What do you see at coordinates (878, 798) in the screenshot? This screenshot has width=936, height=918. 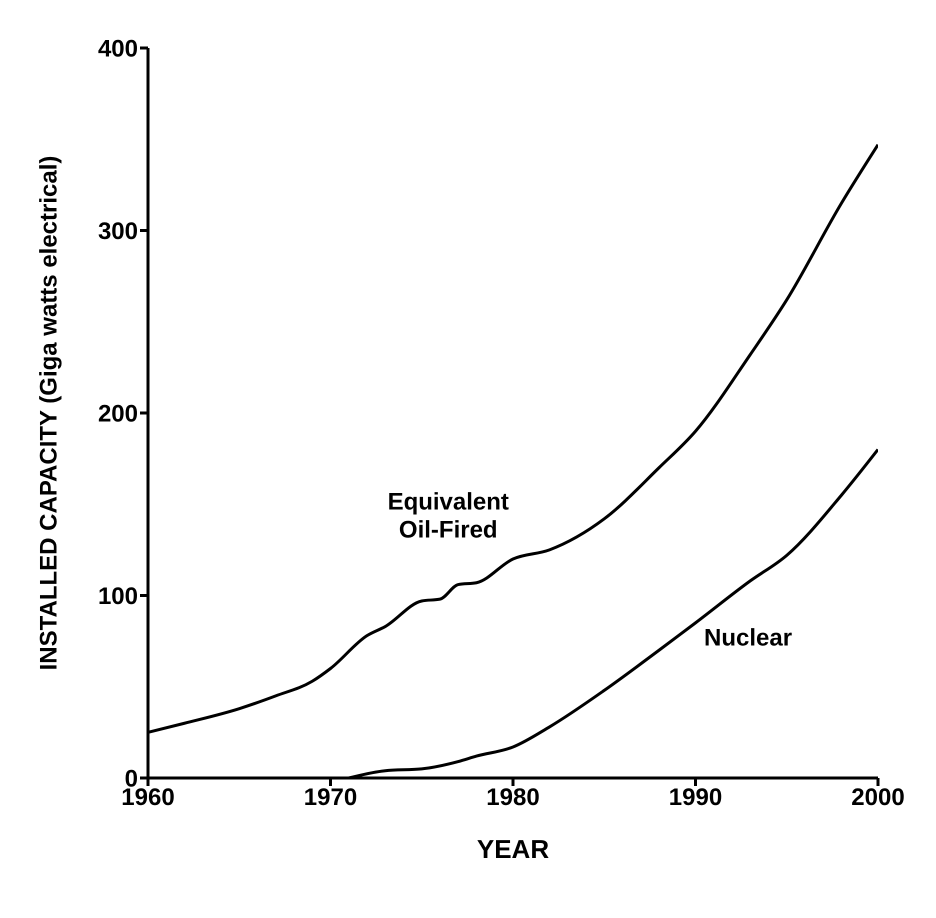 I see `x-tick-label: 2000` at bounding box center [878, 798].